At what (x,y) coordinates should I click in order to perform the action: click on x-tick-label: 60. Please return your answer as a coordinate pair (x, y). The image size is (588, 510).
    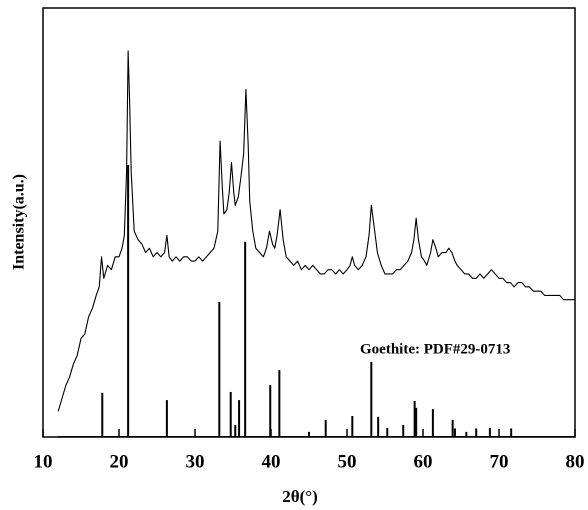
    Looking at the image, I should click on (423, 461).